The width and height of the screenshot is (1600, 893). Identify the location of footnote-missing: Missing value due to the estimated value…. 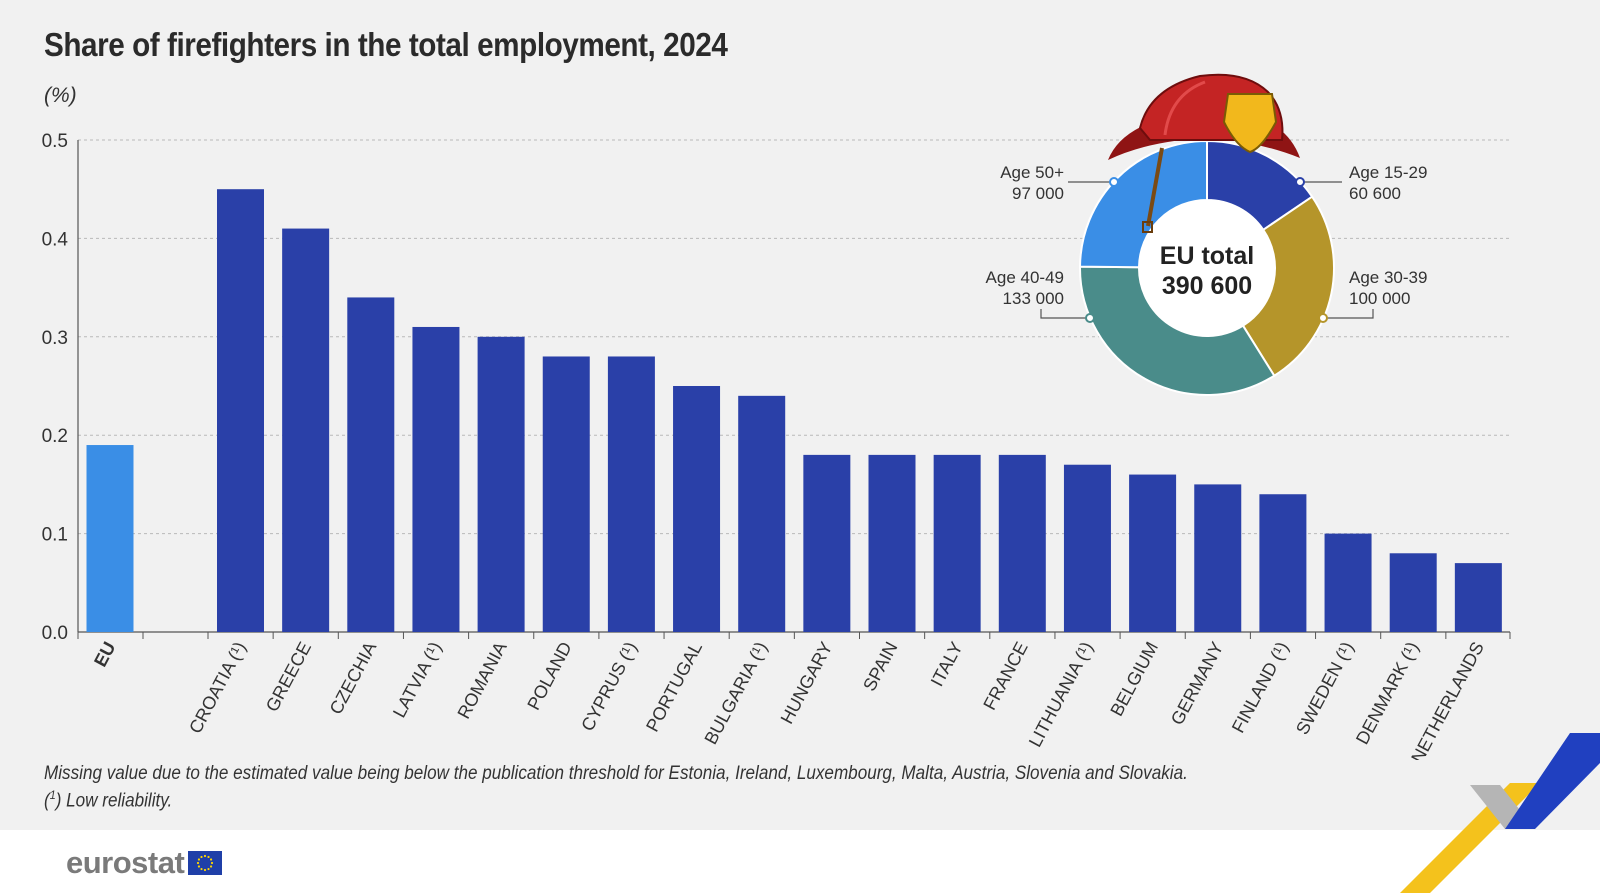
(616, 773).